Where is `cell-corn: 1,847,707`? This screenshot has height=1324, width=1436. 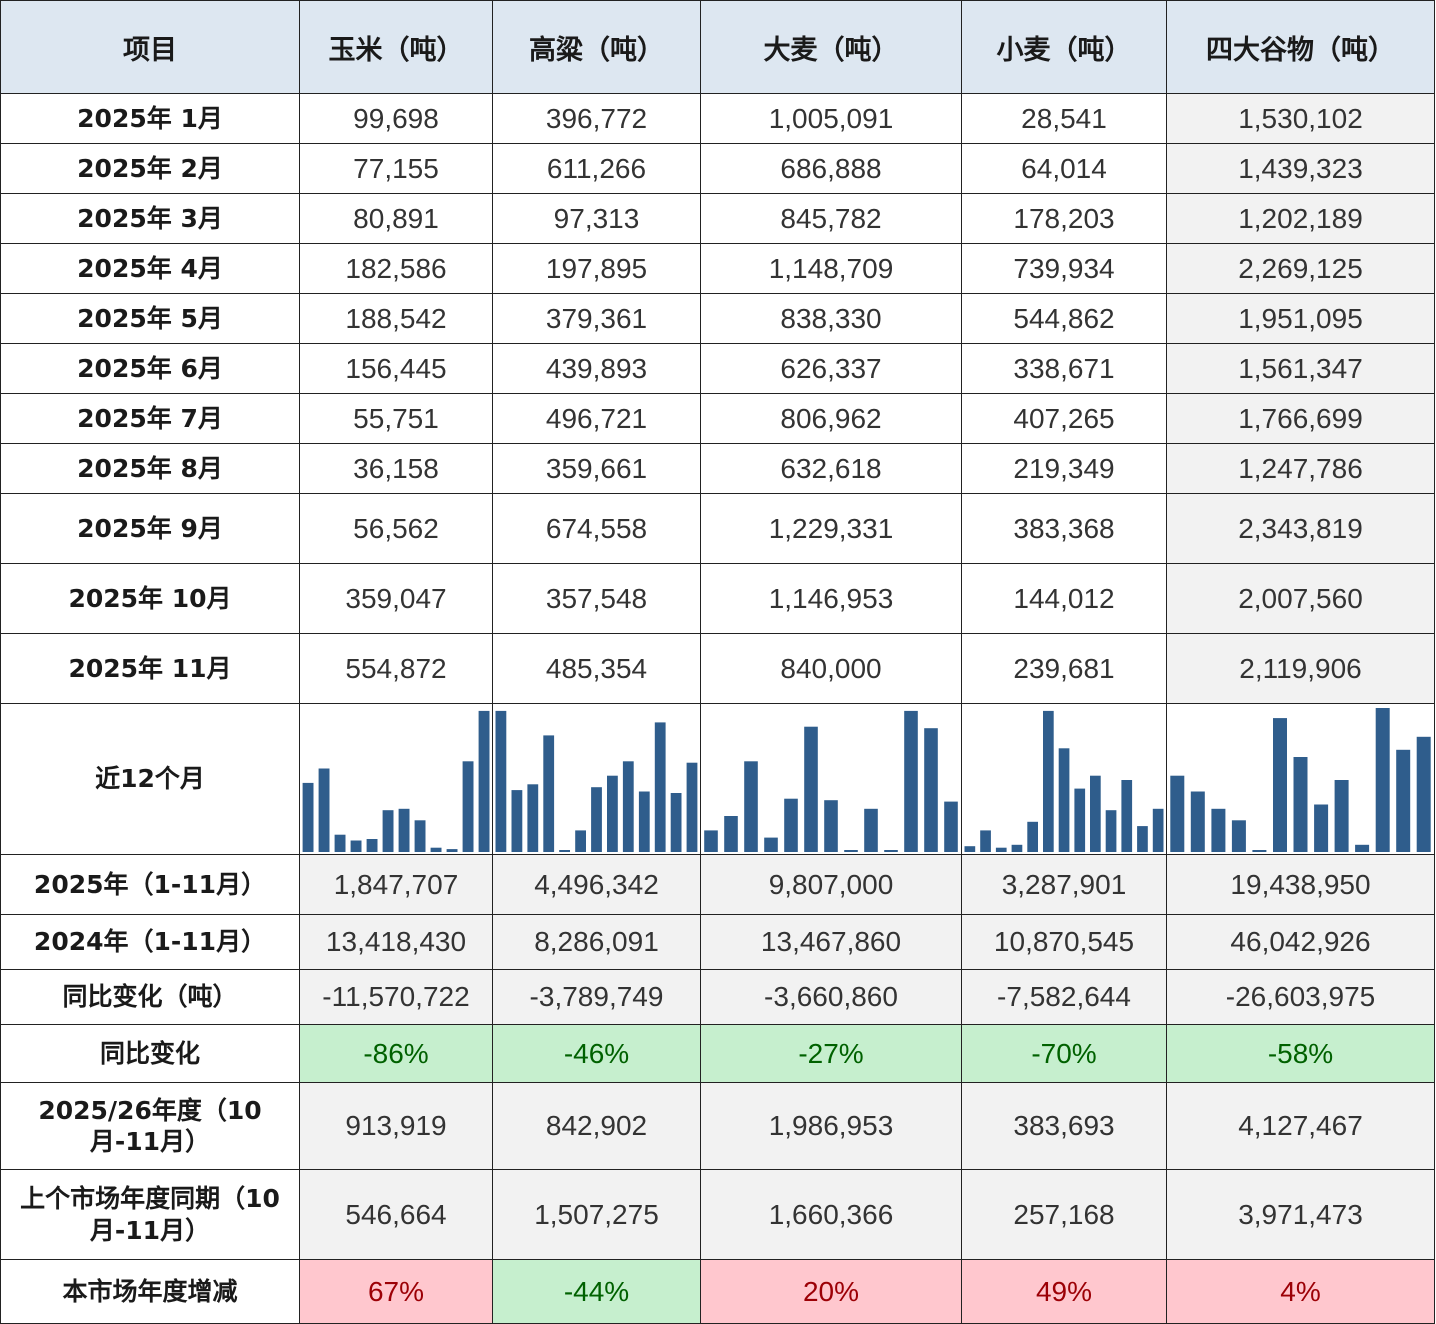 cell-corn: 1,847,707 is located at coordinates (396, 884).